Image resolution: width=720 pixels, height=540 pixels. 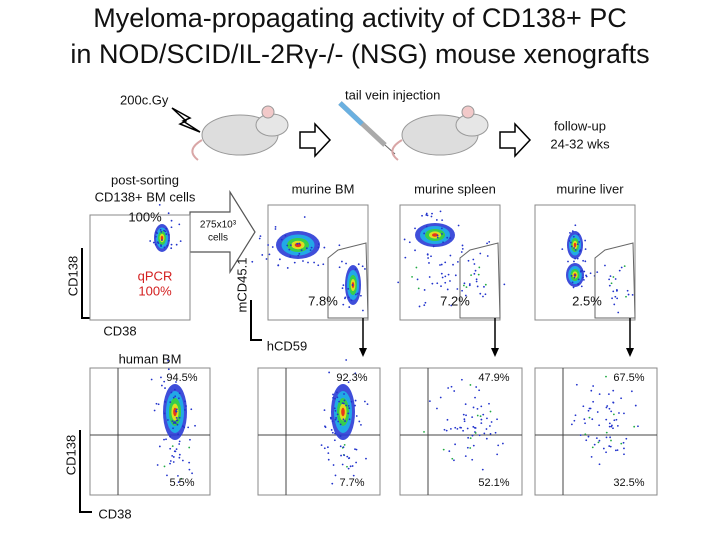 I want to click on syringe-icon, so click(x=367, y=128).